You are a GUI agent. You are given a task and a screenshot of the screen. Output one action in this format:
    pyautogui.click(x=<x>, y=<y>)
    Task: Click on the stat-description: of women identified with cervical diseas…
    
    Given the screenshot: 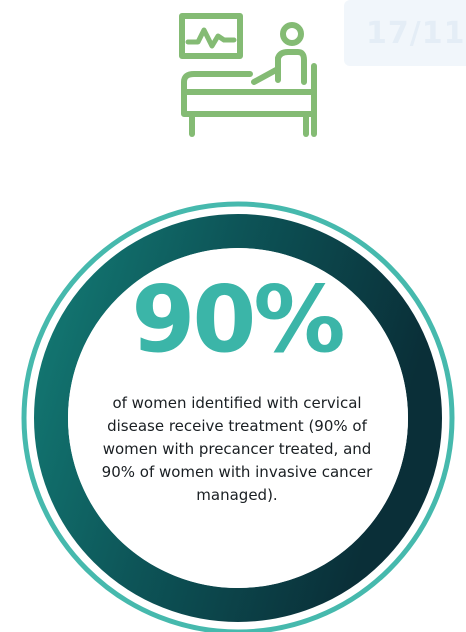 What is the action you would take?
    pyautogui.click(x=237, y=449)
    